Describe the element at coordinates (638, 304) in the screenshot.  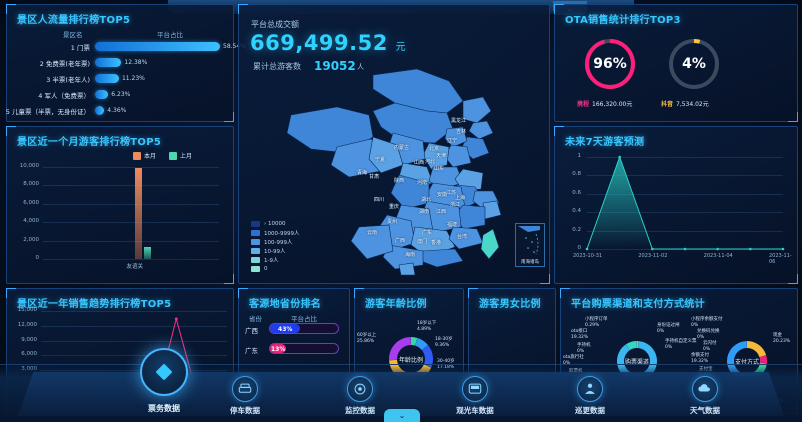
I see `panel-title-channels-payment: 平台购票渠道和支付方式统计` at that location.